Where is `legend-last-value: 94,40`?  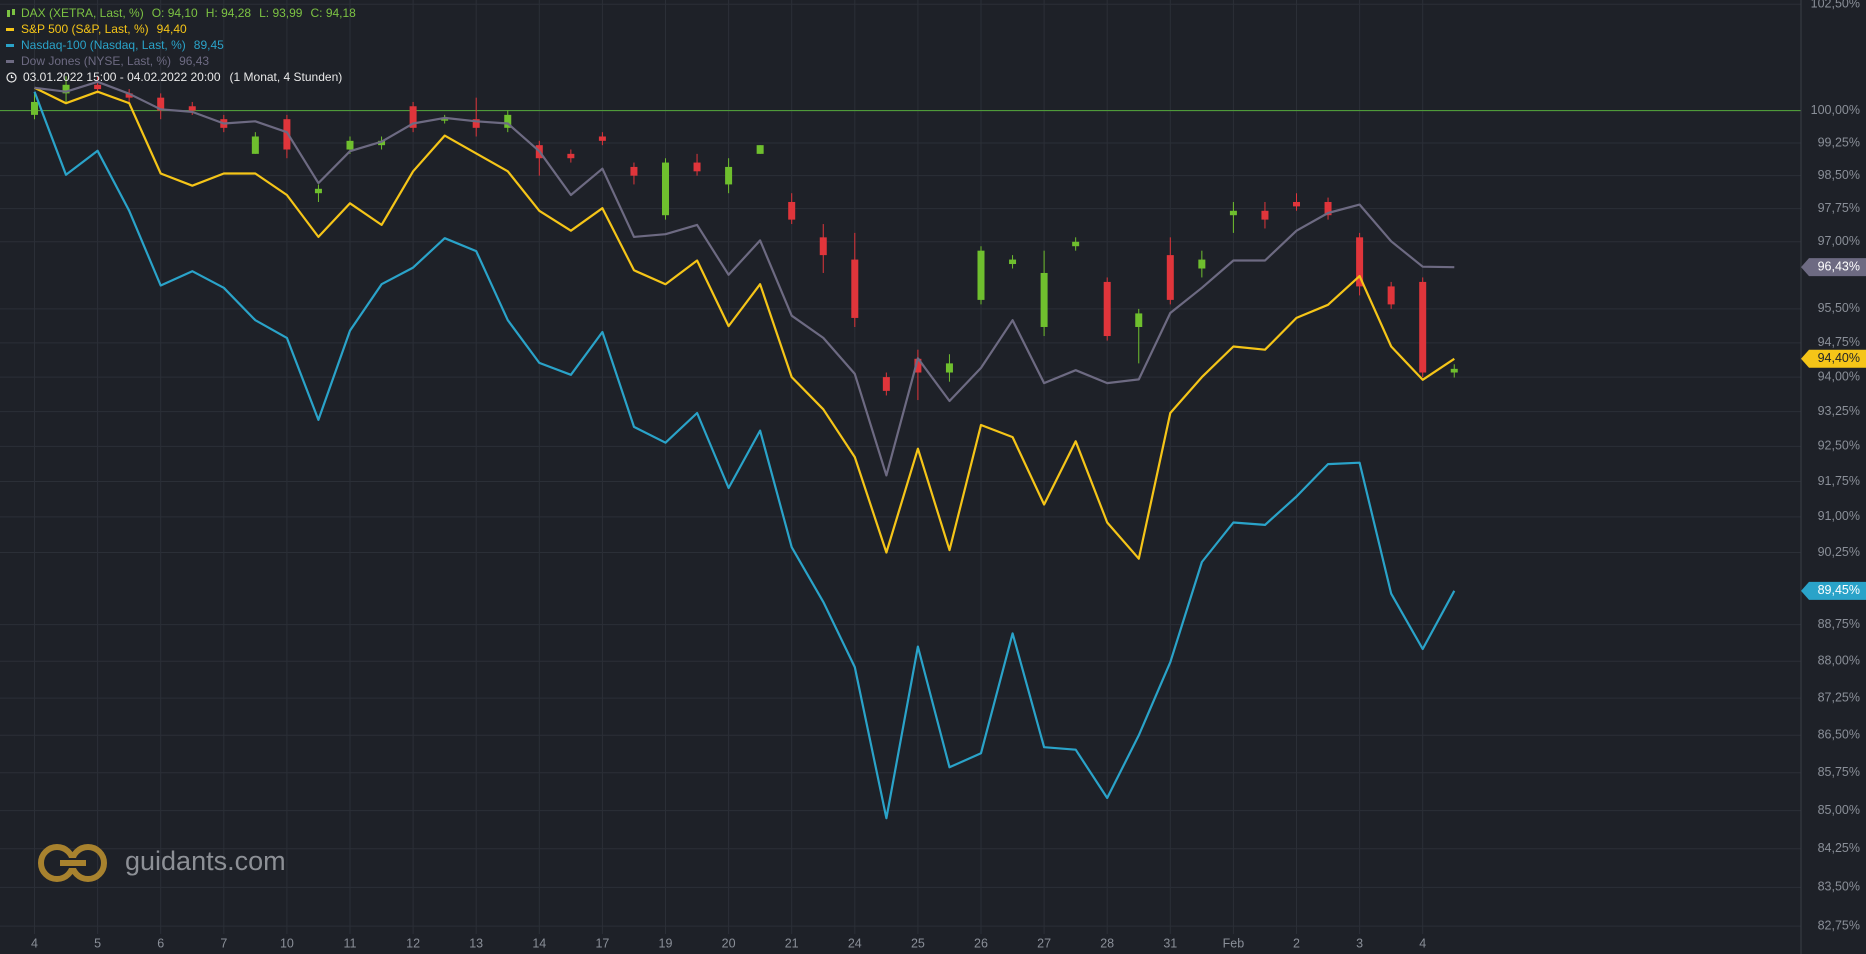 legend-last-value: 94,40 is located at coordinates (171, 29).